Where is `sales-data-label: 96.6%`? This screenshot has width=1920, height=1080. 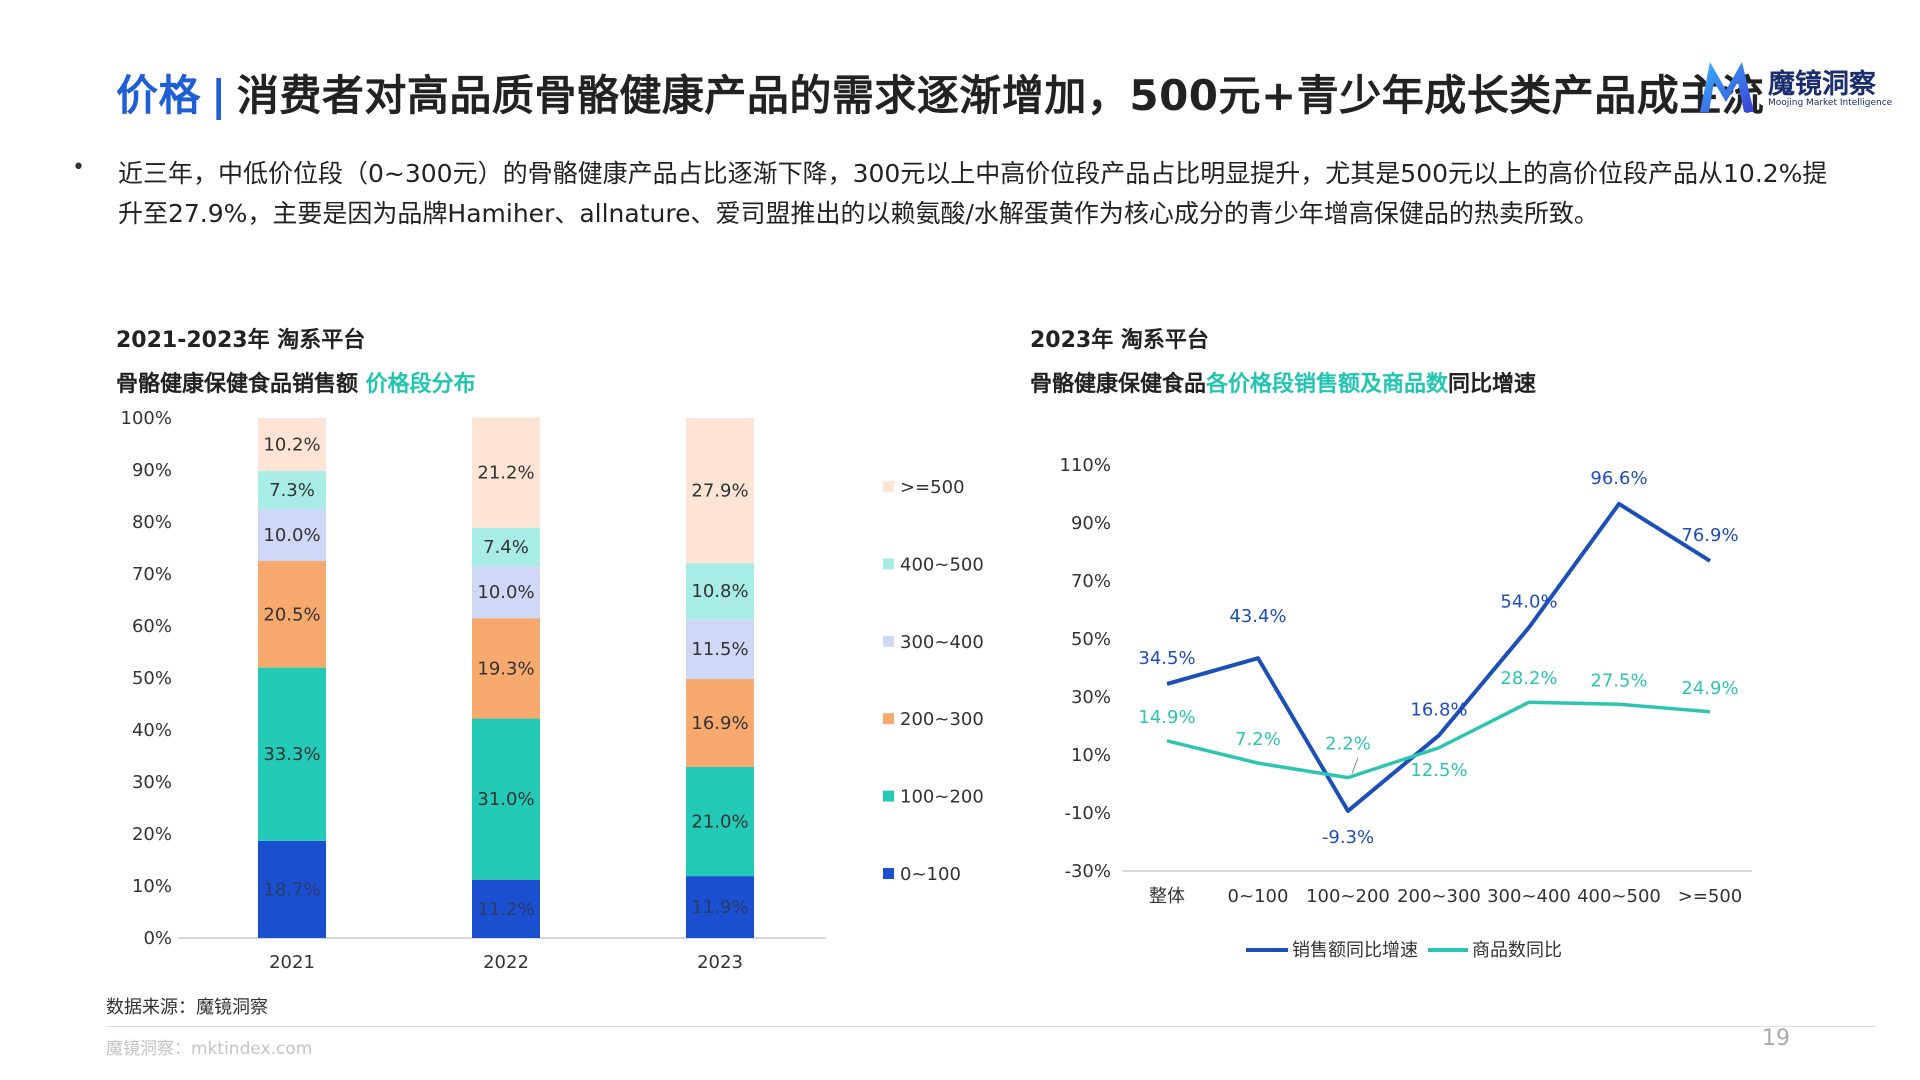
sales-data-label: 96.6% is located at coordinates (1618, 478).